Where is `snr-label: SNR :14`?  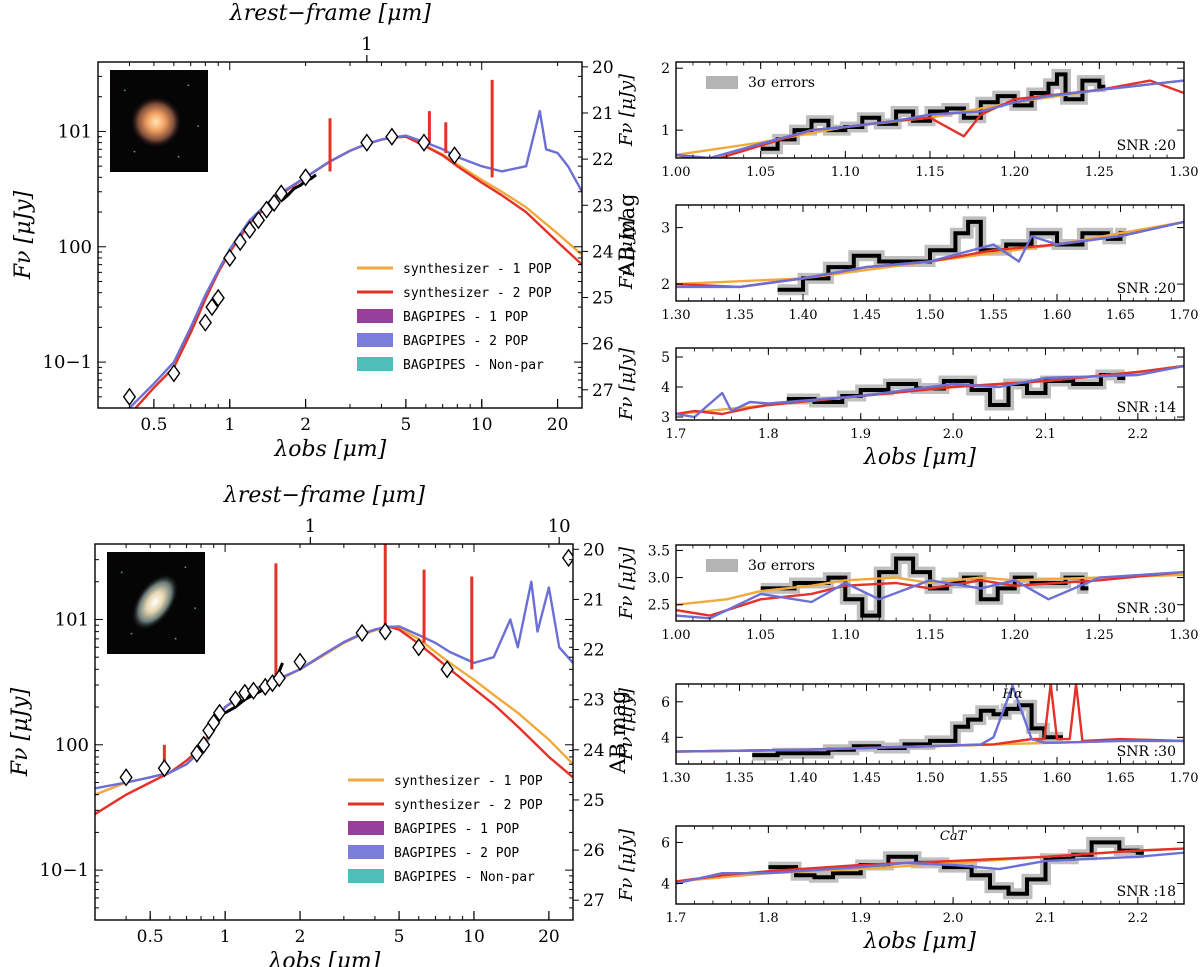 snr-label: SNR :14 is located at coordinates (1146, 408).